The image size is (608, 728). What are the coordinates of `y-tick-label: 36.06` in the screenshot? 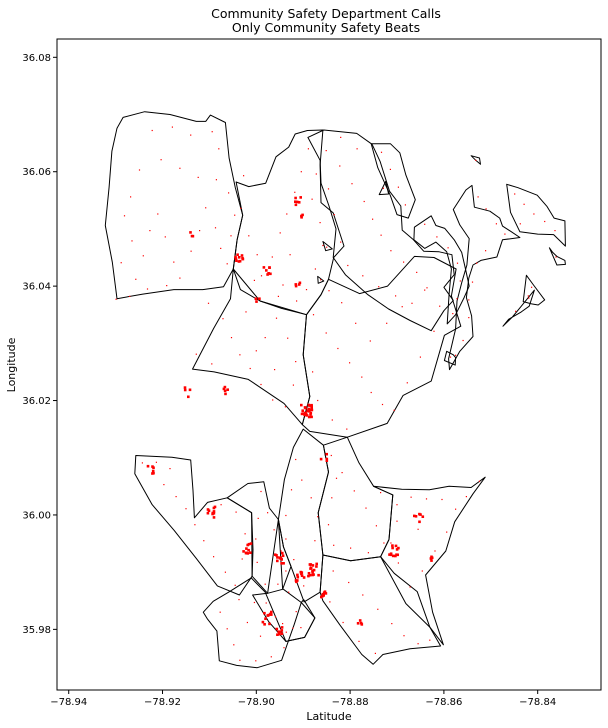 It's located at (36, 172).